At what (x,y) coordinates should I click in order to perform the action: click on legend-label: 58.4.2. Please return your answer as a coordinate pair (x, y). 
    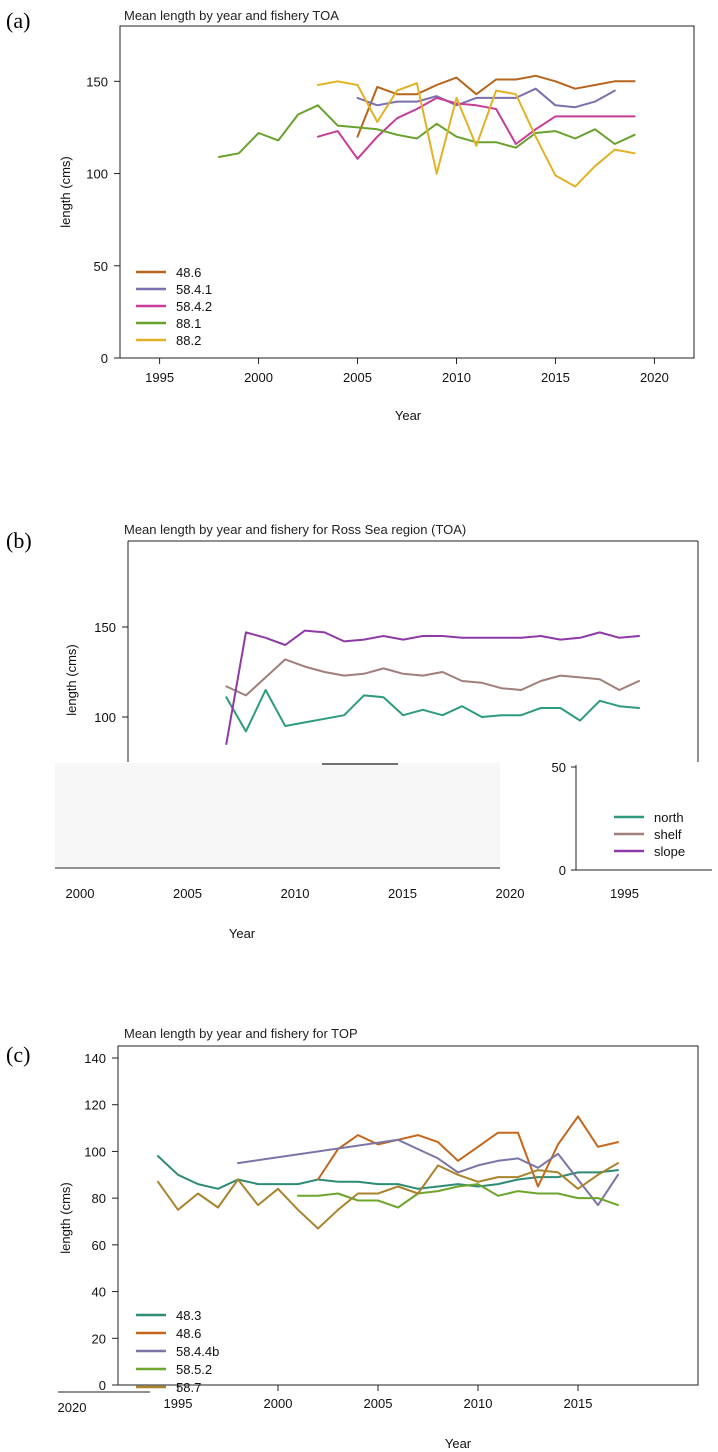
    Looking at the image, I should click on (194, 306).